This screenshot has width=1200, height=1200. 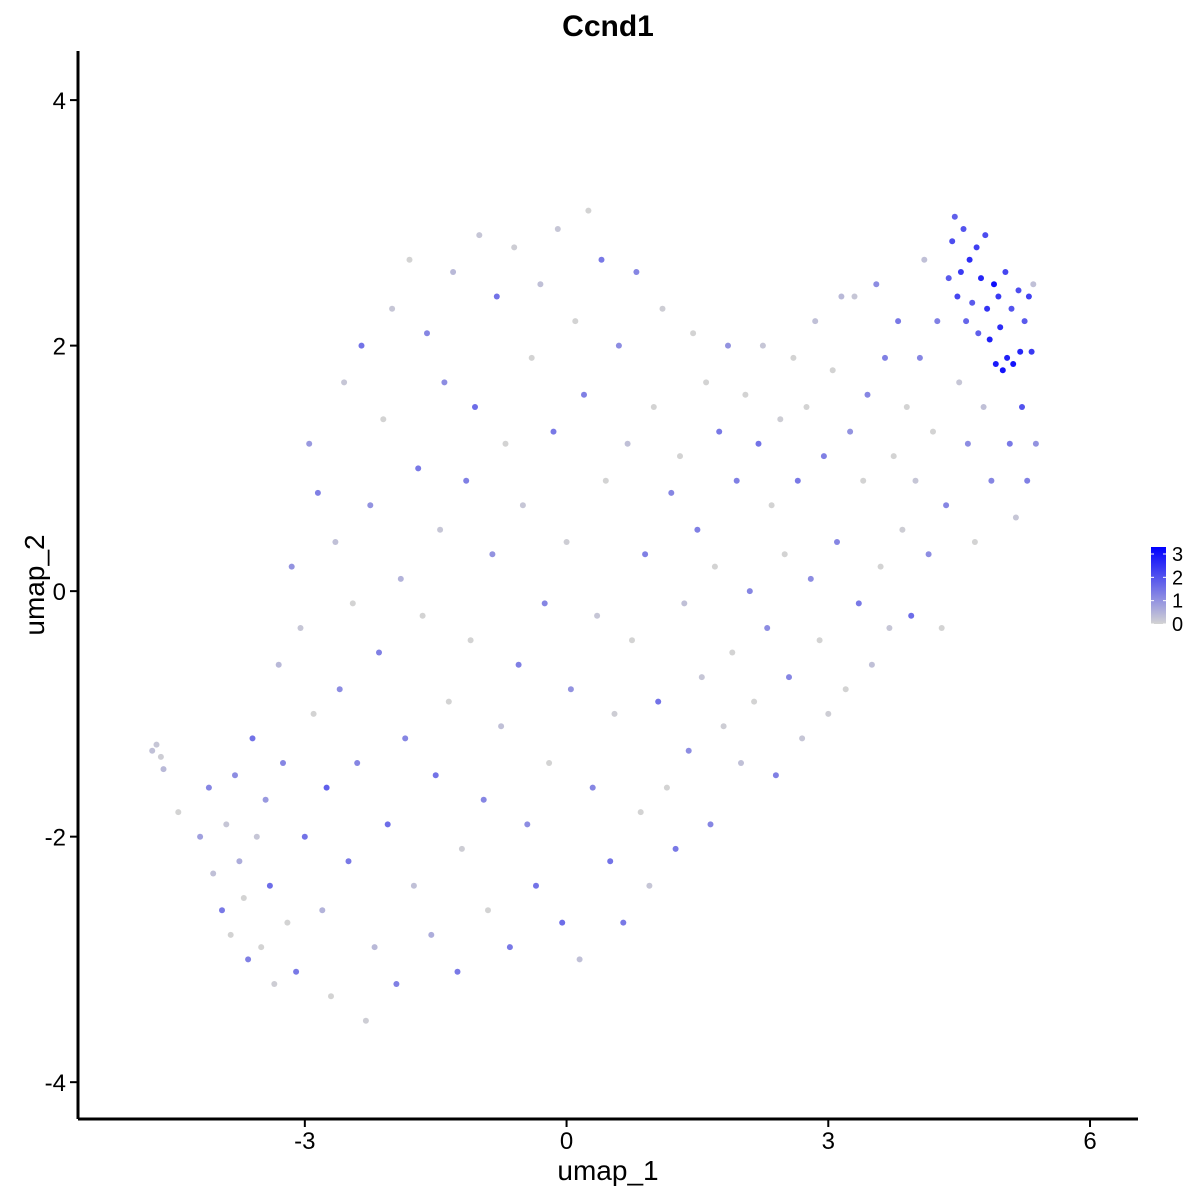 I want to click on x-tick-label: 0, so click(x=566, y=1141).